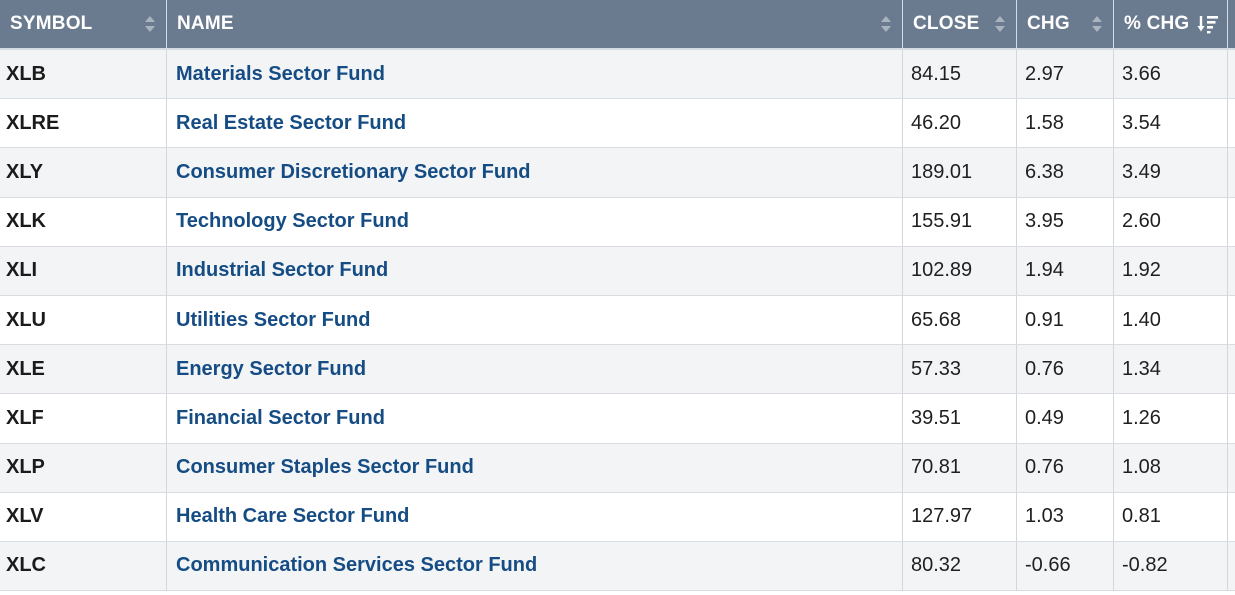  Describe the element at coordinates (25, 368) in the screenshot. I see `symbol-text: XLE` at that location.